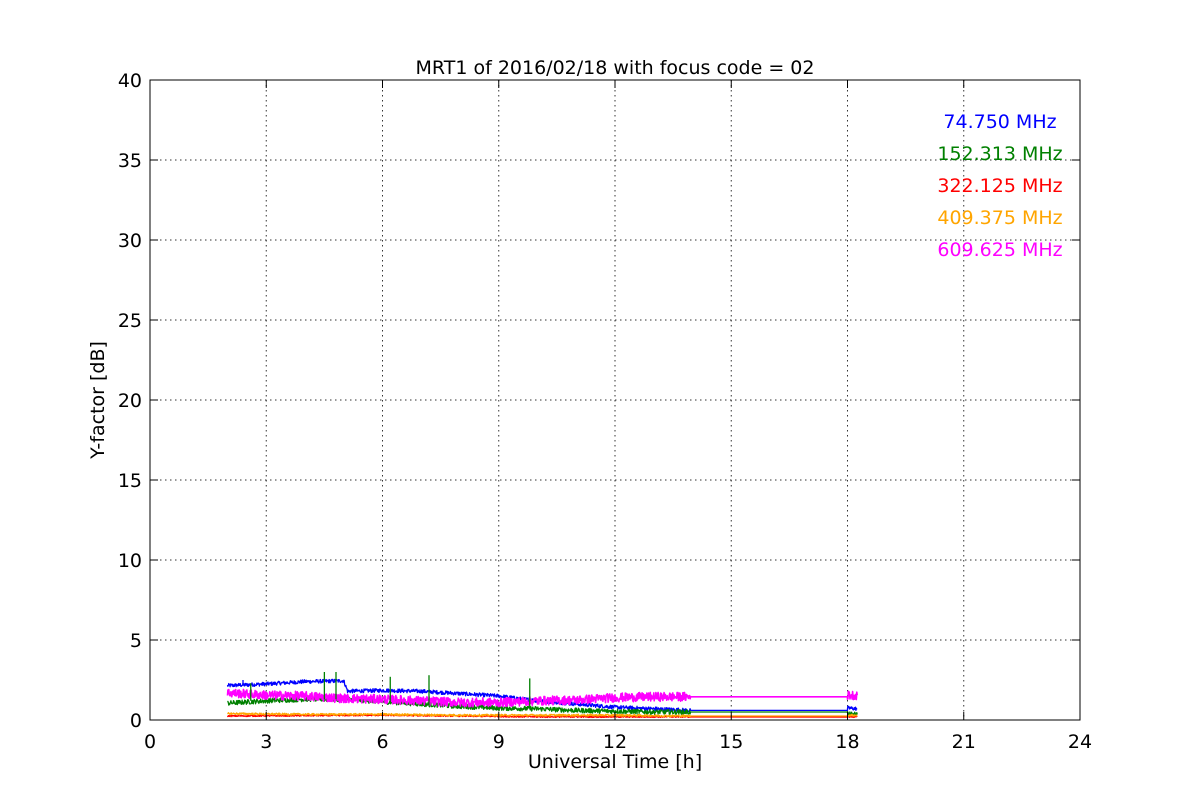  Describe the element at coordinates (615, 762) in the screenshot. I see `x-axis-label: Universal Time [h]` at that location.